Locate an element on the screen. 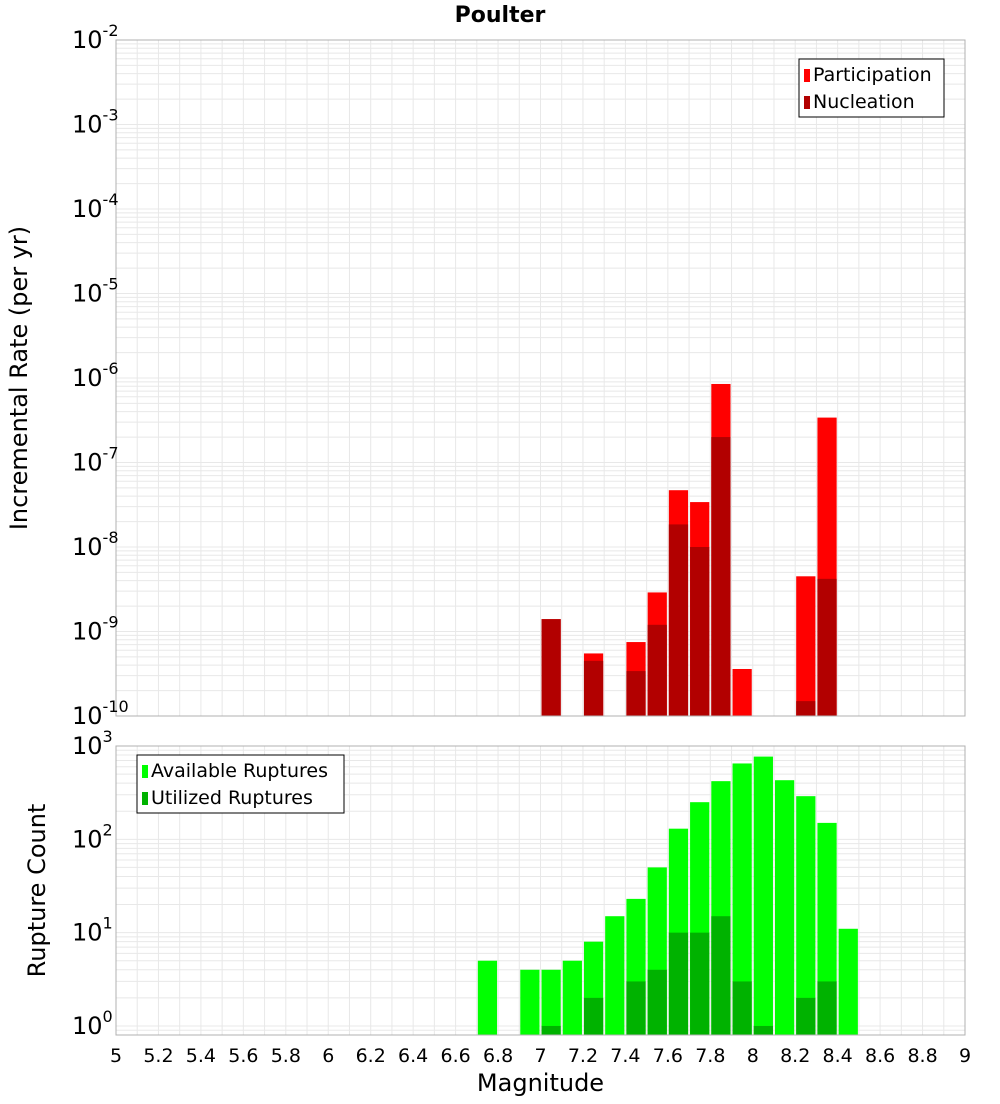  x-tick-label: 5.4 is located at coordinates (201, 1056).